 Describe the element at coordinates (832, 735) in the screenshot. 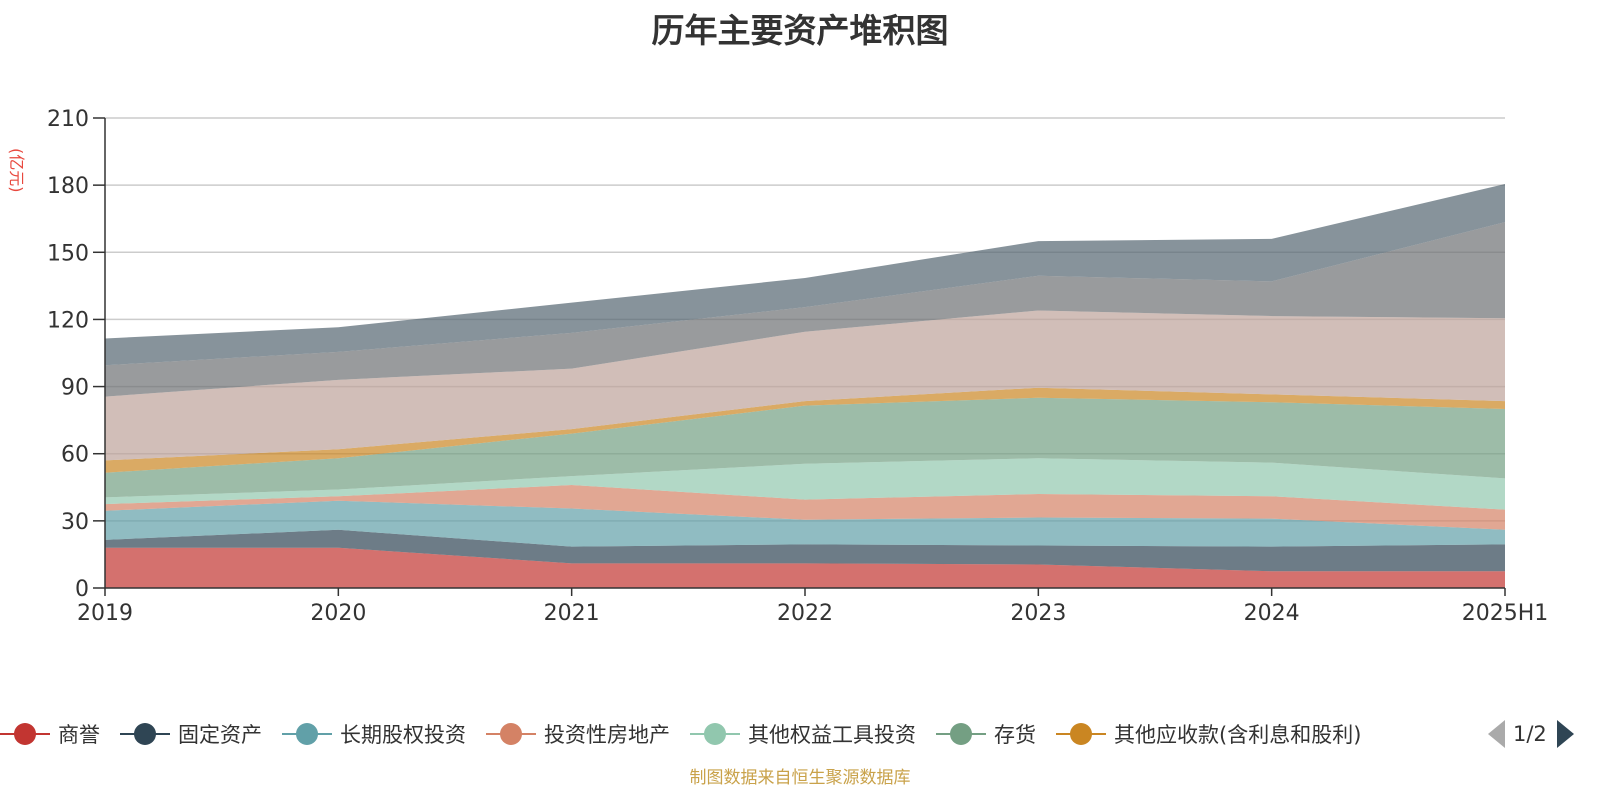

I see `legend-label: 其他权益工具投资` at that location.